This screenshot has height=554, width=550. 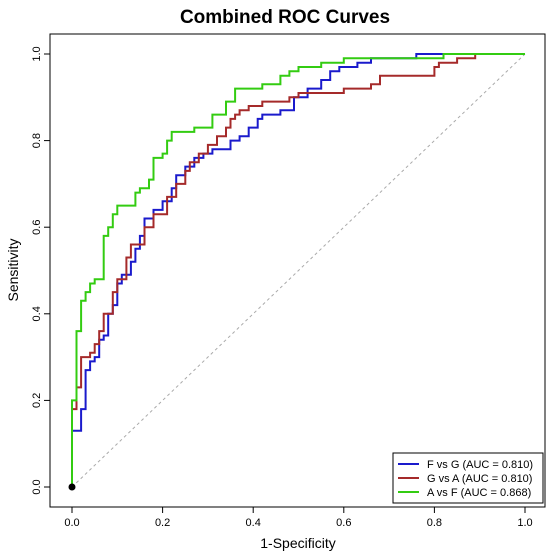 I want to click on x-tick-label: 0.4, so click(x=253, y=523).